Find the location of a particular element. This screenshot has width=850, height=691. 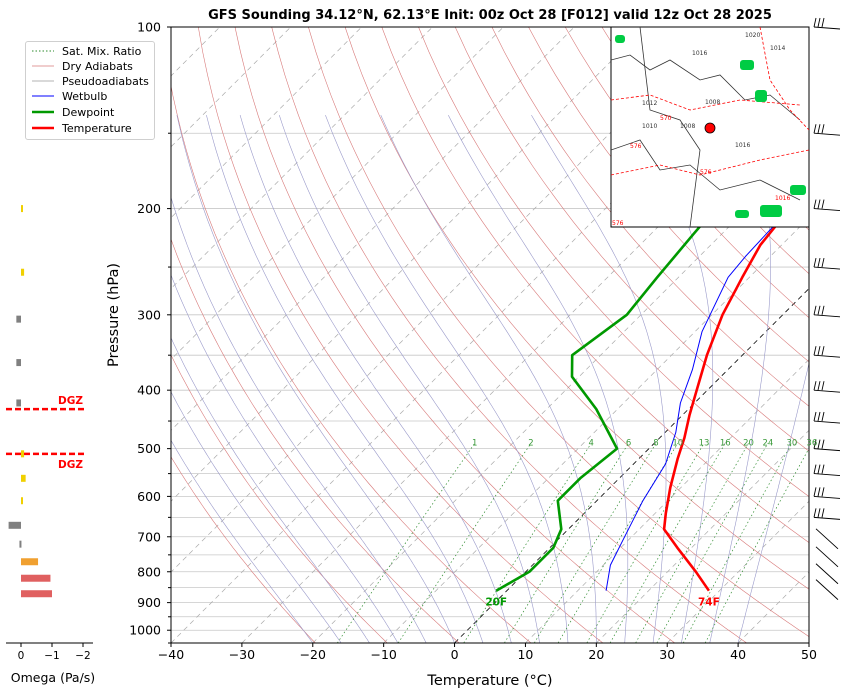

y-tick-label: 300 is located at coordinates (149, 314).